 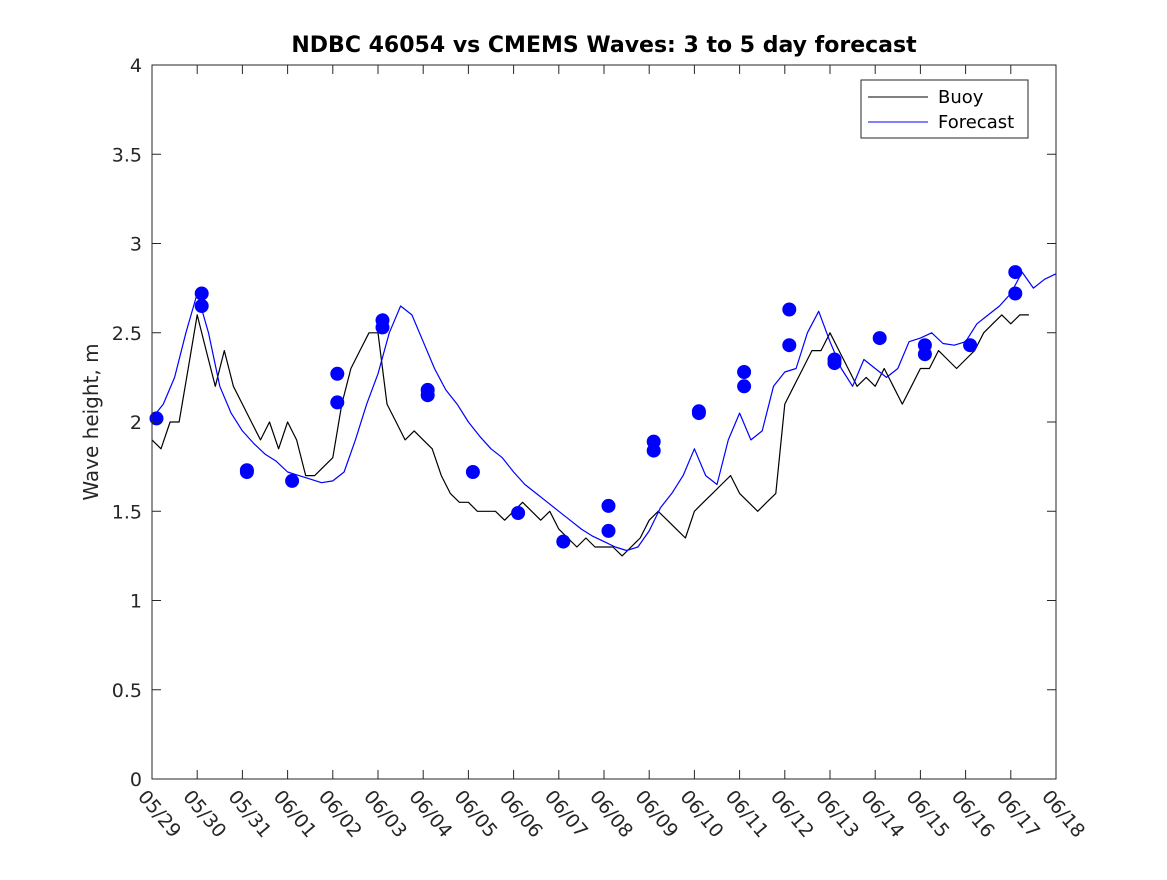 What do you see at coordinates (136, 245) in the screenshot?
I see `y-tick-label: 3` at bounding box center [136, 245].